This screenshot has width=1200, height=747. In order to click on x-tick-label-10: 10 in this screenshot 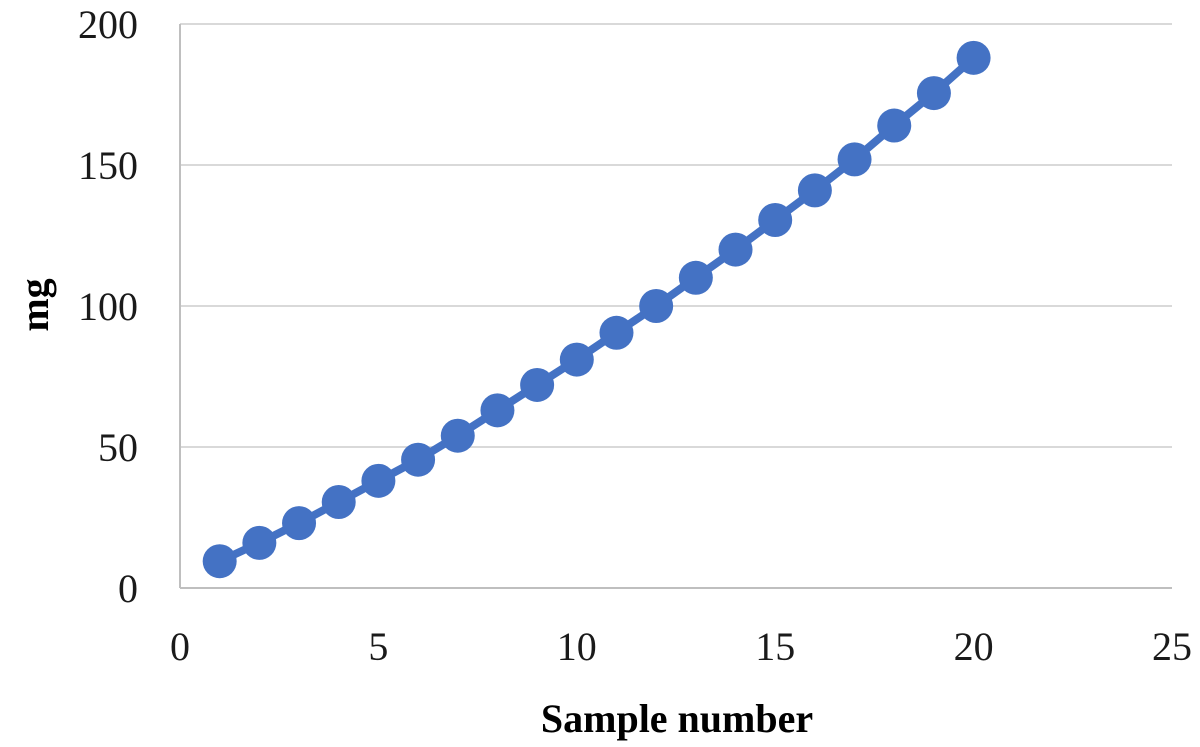, I will do `click(577, 646)`.